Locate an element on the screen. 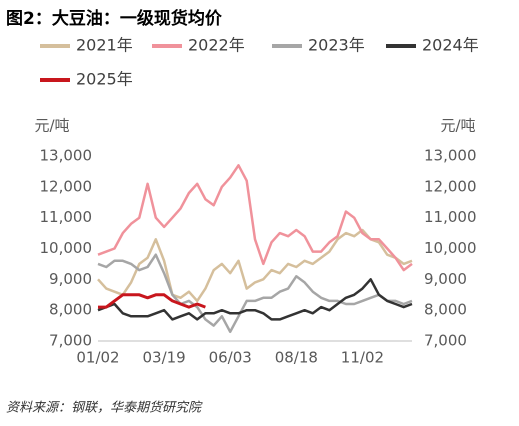  legend-label: 2025年 is located at coordinates (104, 79).